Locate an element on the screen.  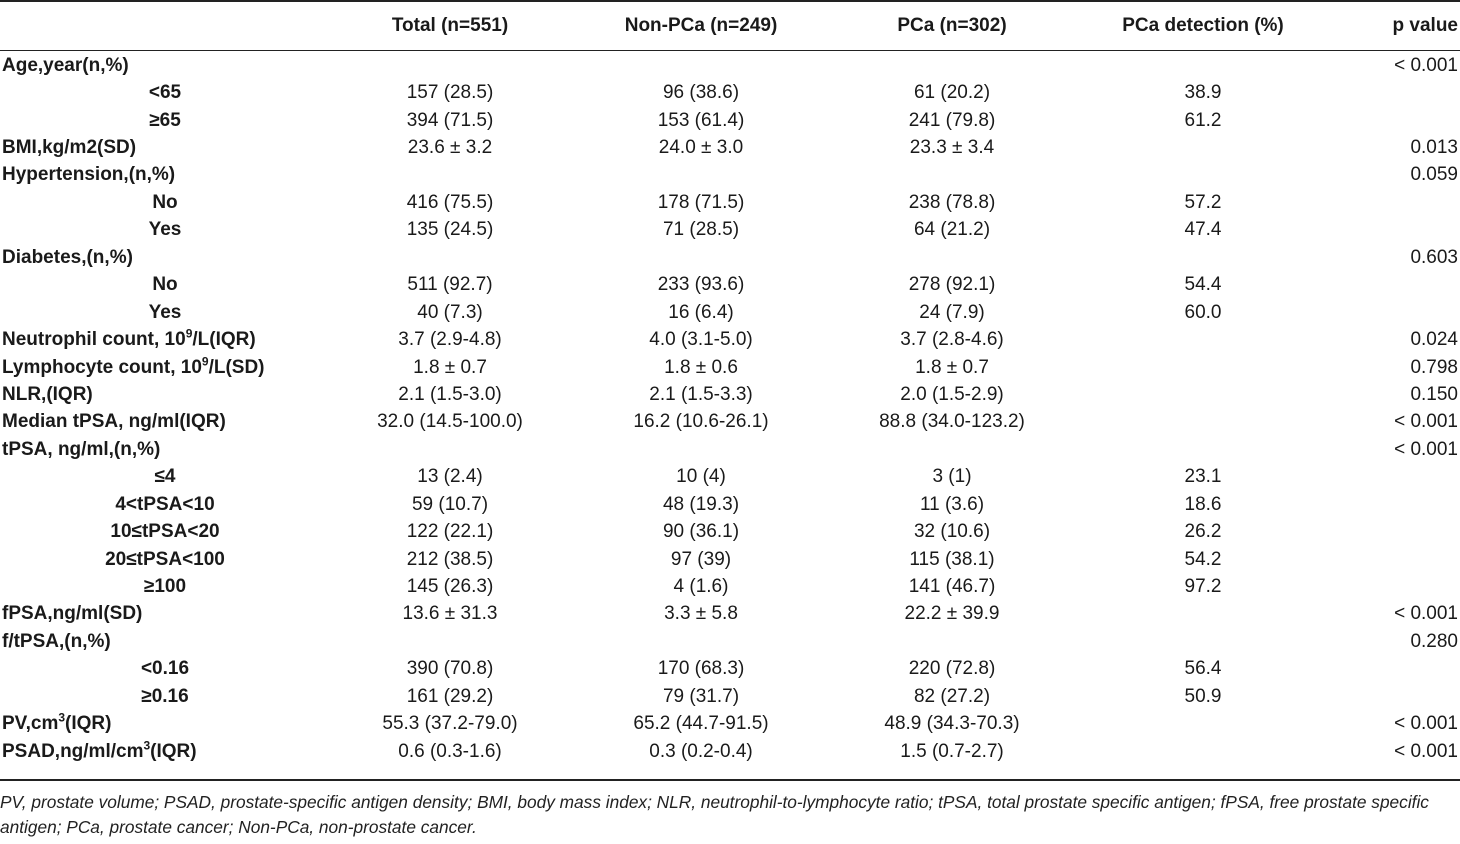
cell-pca: 3 (1) is located at coordinates (952, 477).